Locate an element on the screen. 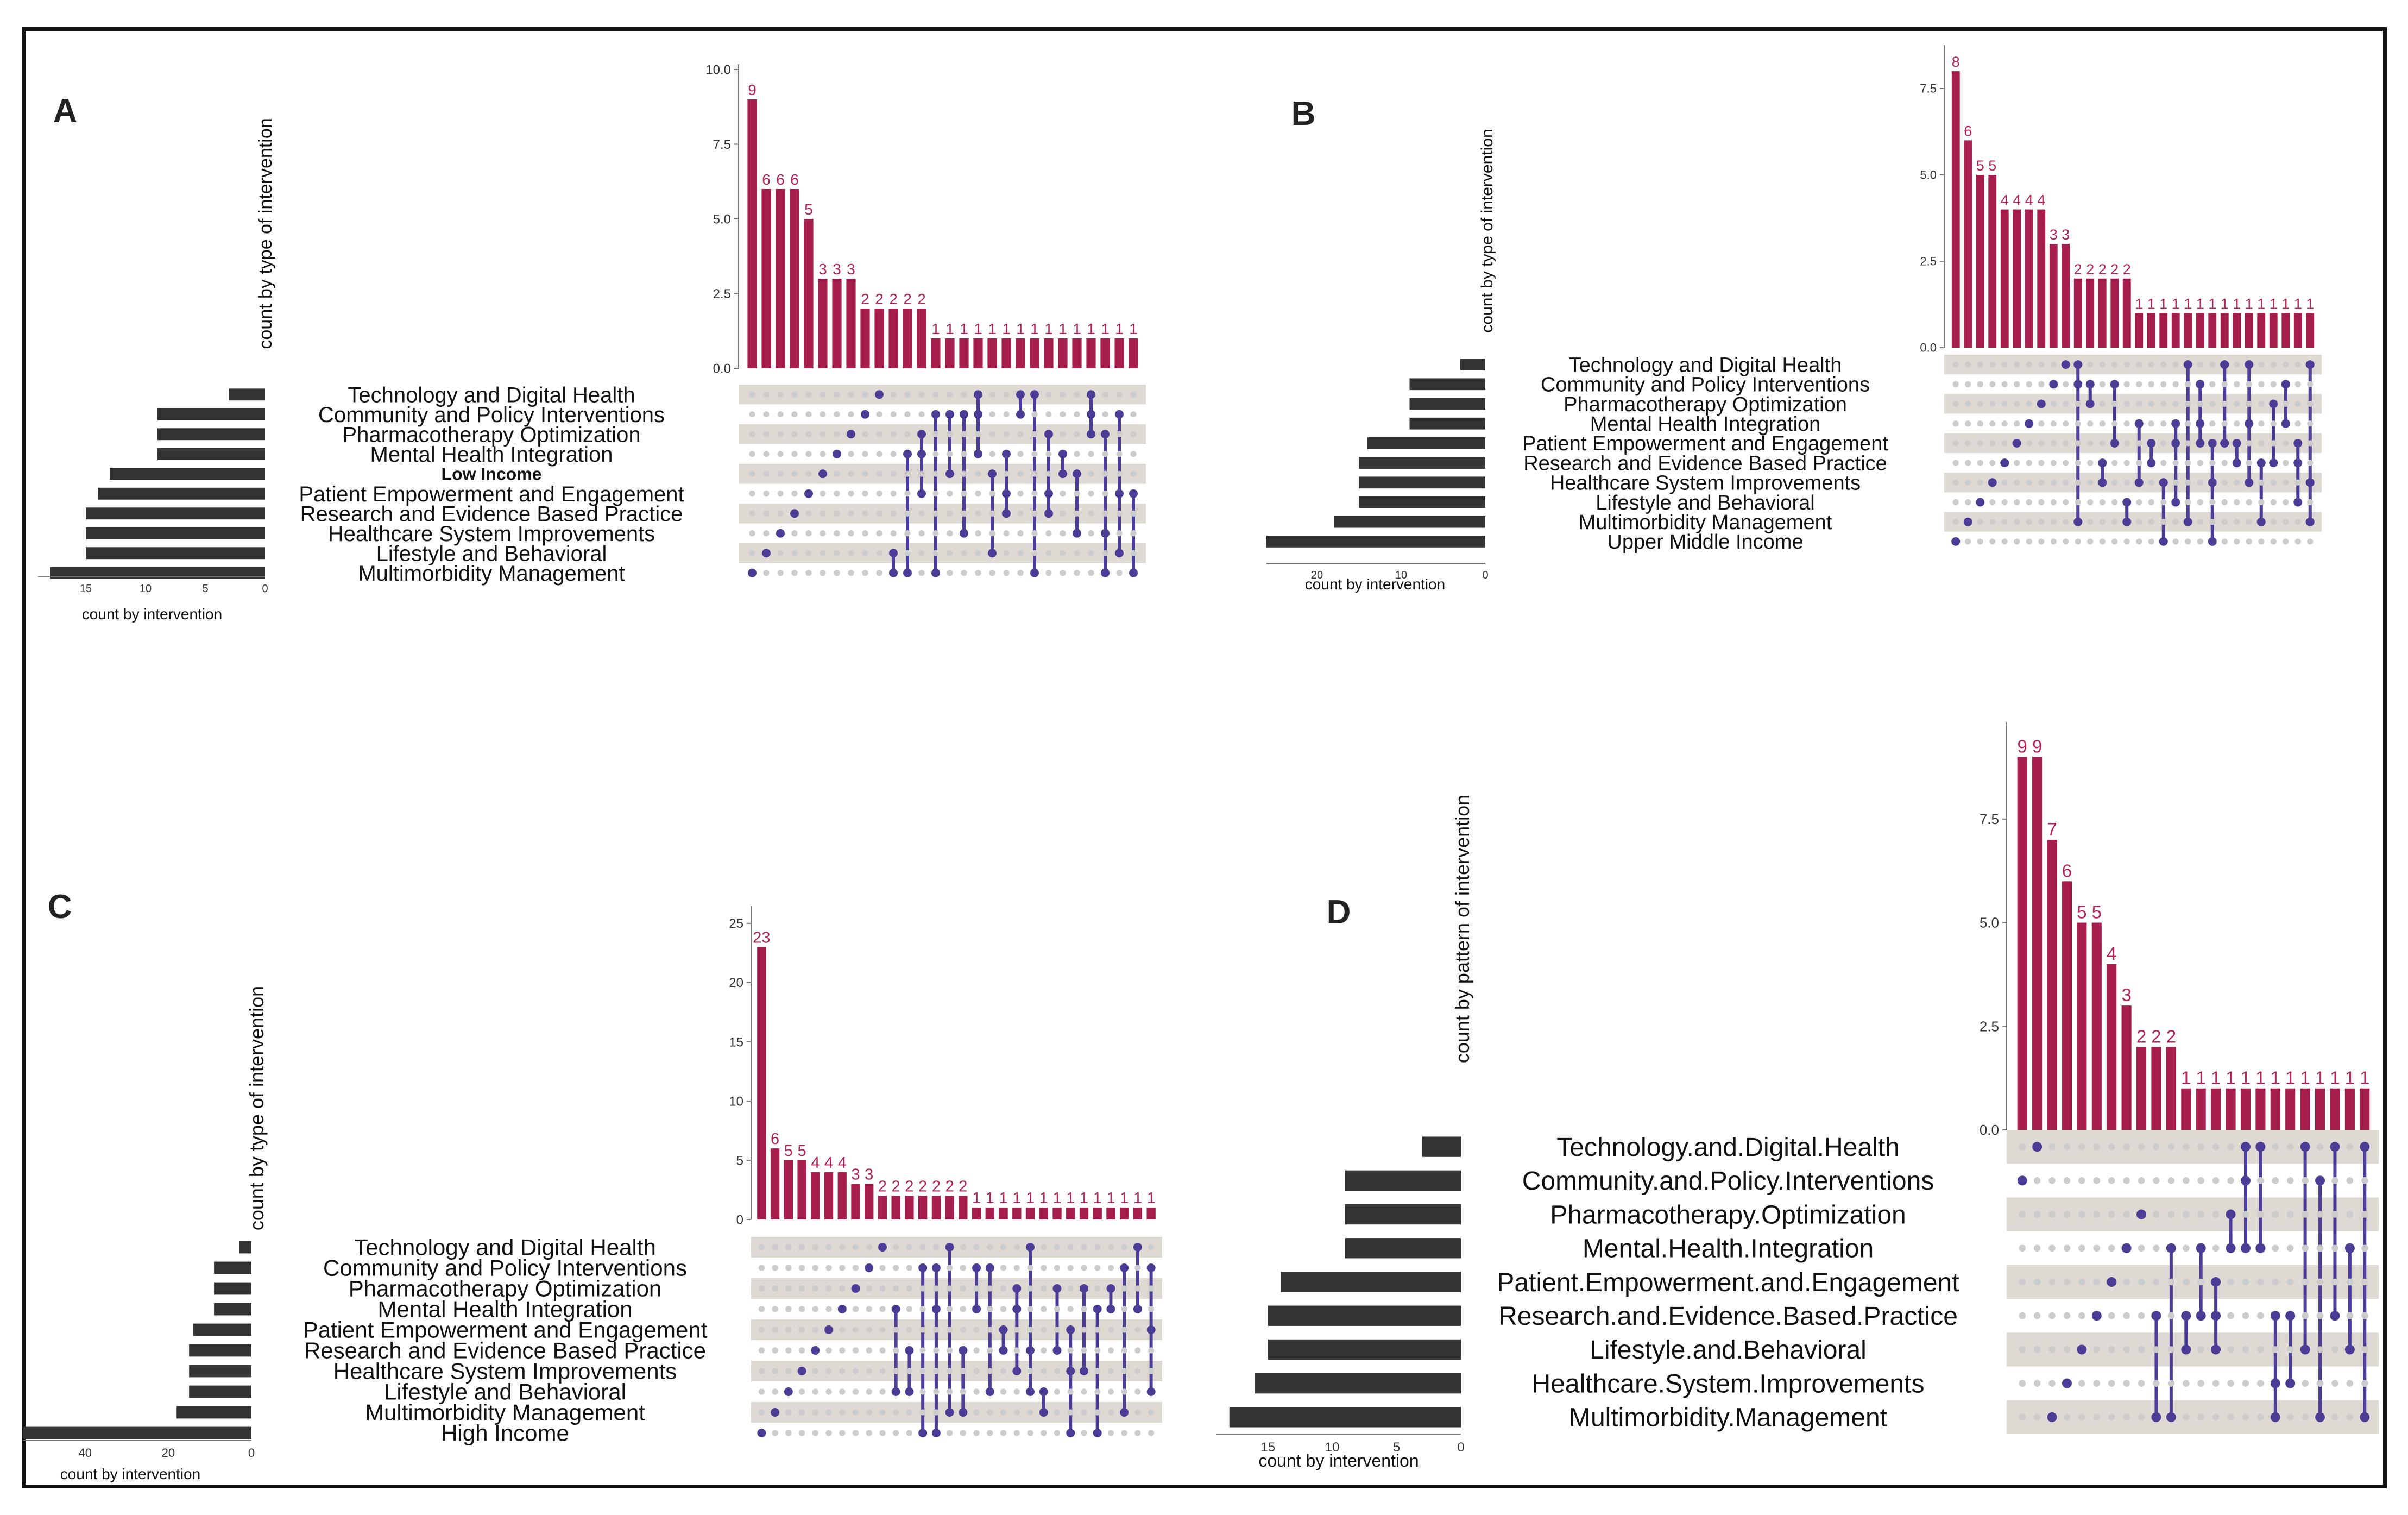 This screenshot has height=1515, width=2408. intersection-y-tick-label: 15 is located at coordinates (736, 1042).